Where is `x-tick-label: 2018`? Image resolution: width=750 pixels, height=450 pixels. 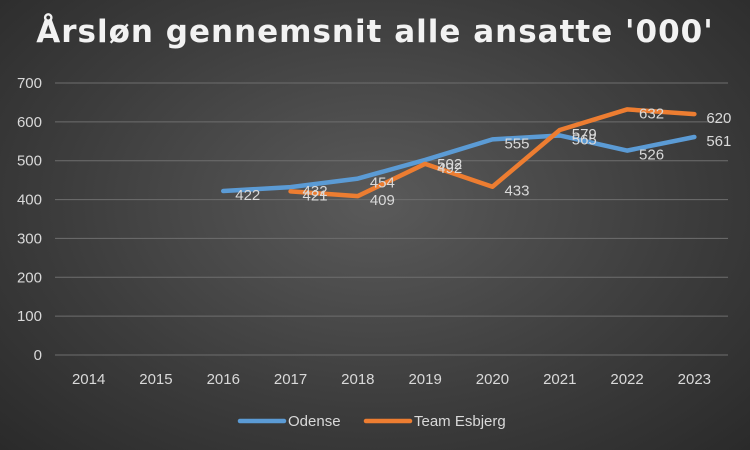
x-tick-label: 2018 is located at coordinates (357, 379).